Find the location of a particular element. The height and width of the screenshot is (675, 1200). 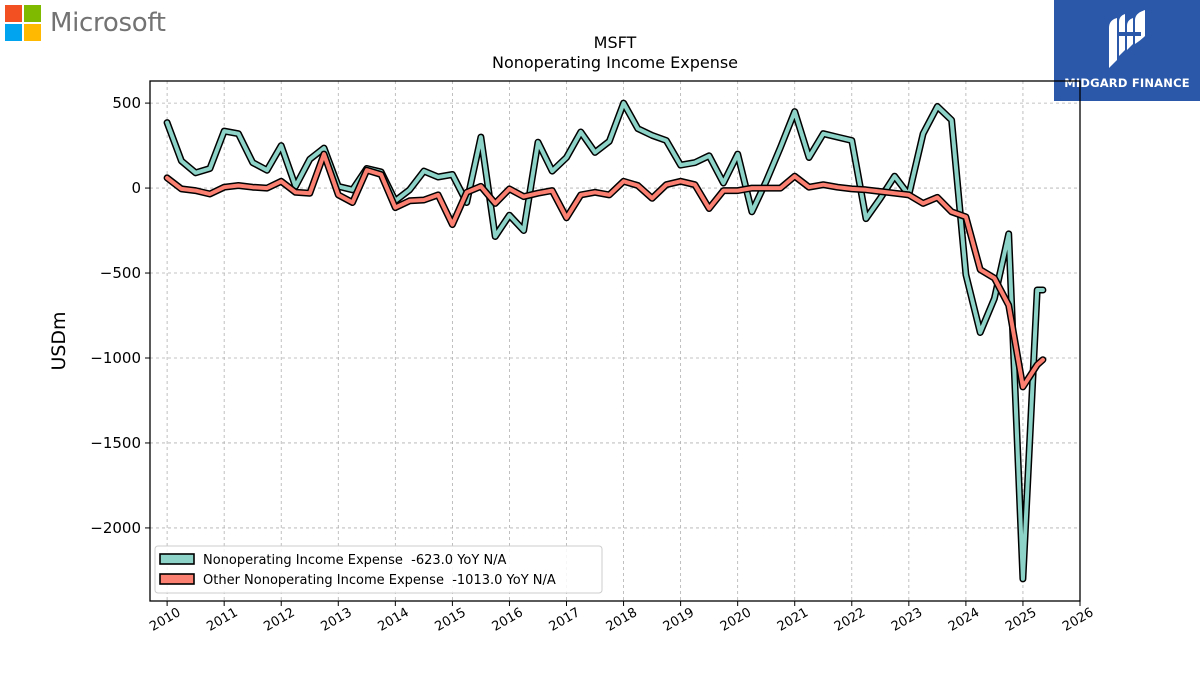

ms-square-yellow is located at coordinates (32, 32).